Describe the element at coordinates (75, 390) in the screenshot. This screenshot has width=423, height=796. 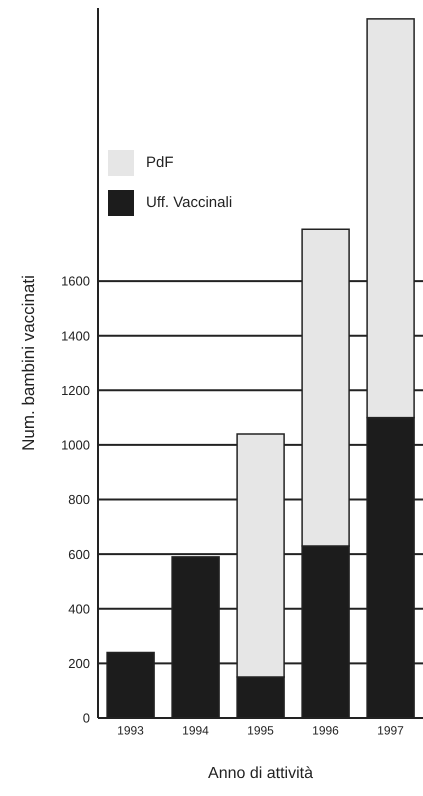
I see `y-tick-label: 1200` at that location.